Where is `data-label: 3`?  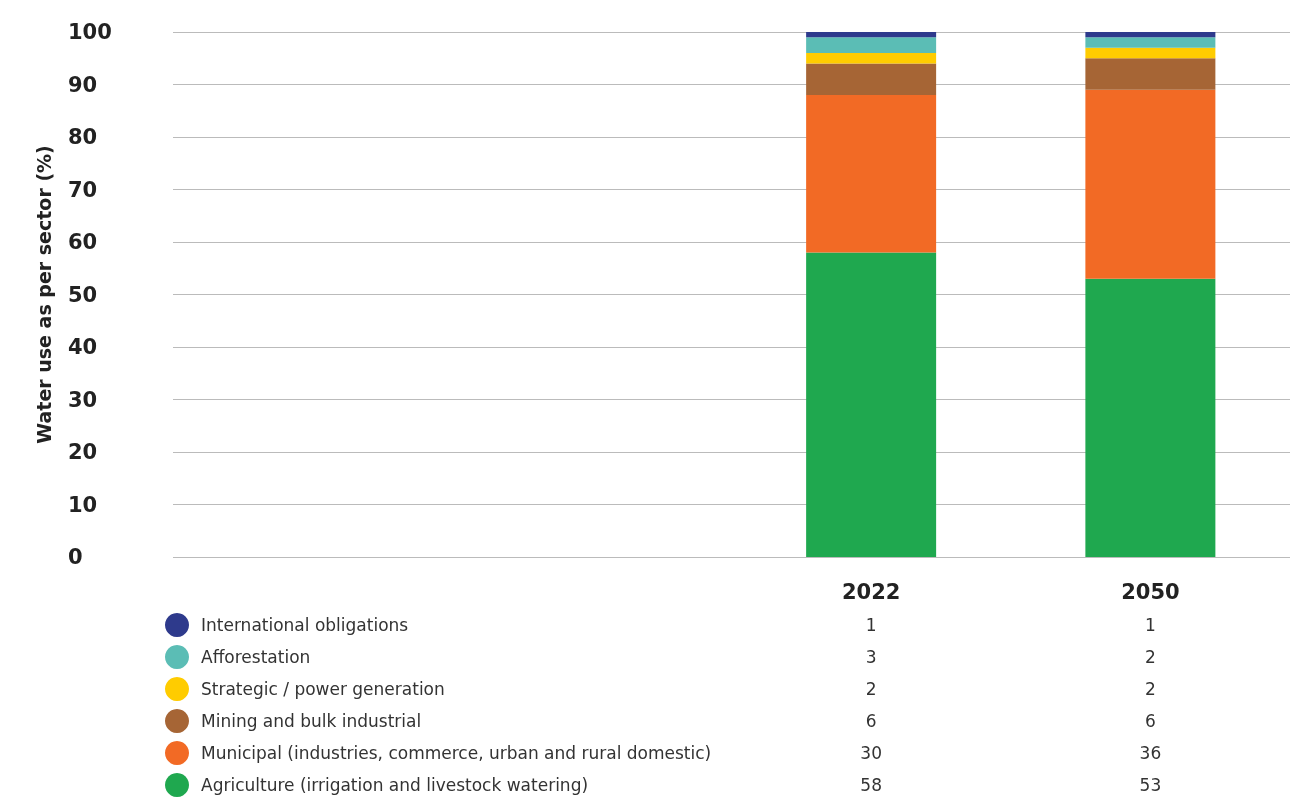
data-label: 3 is located at coordinates (871, 657).